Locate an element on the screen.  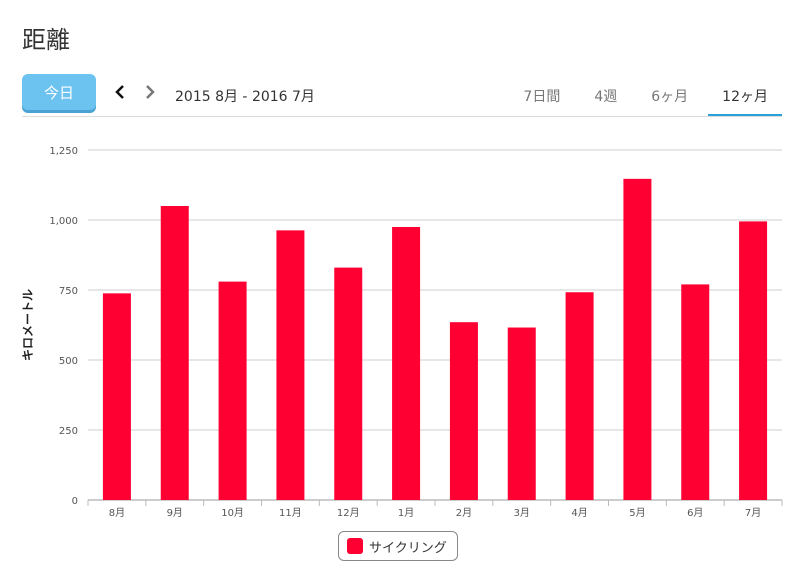
chevron-left-icon is located at coordinates (119, 92).